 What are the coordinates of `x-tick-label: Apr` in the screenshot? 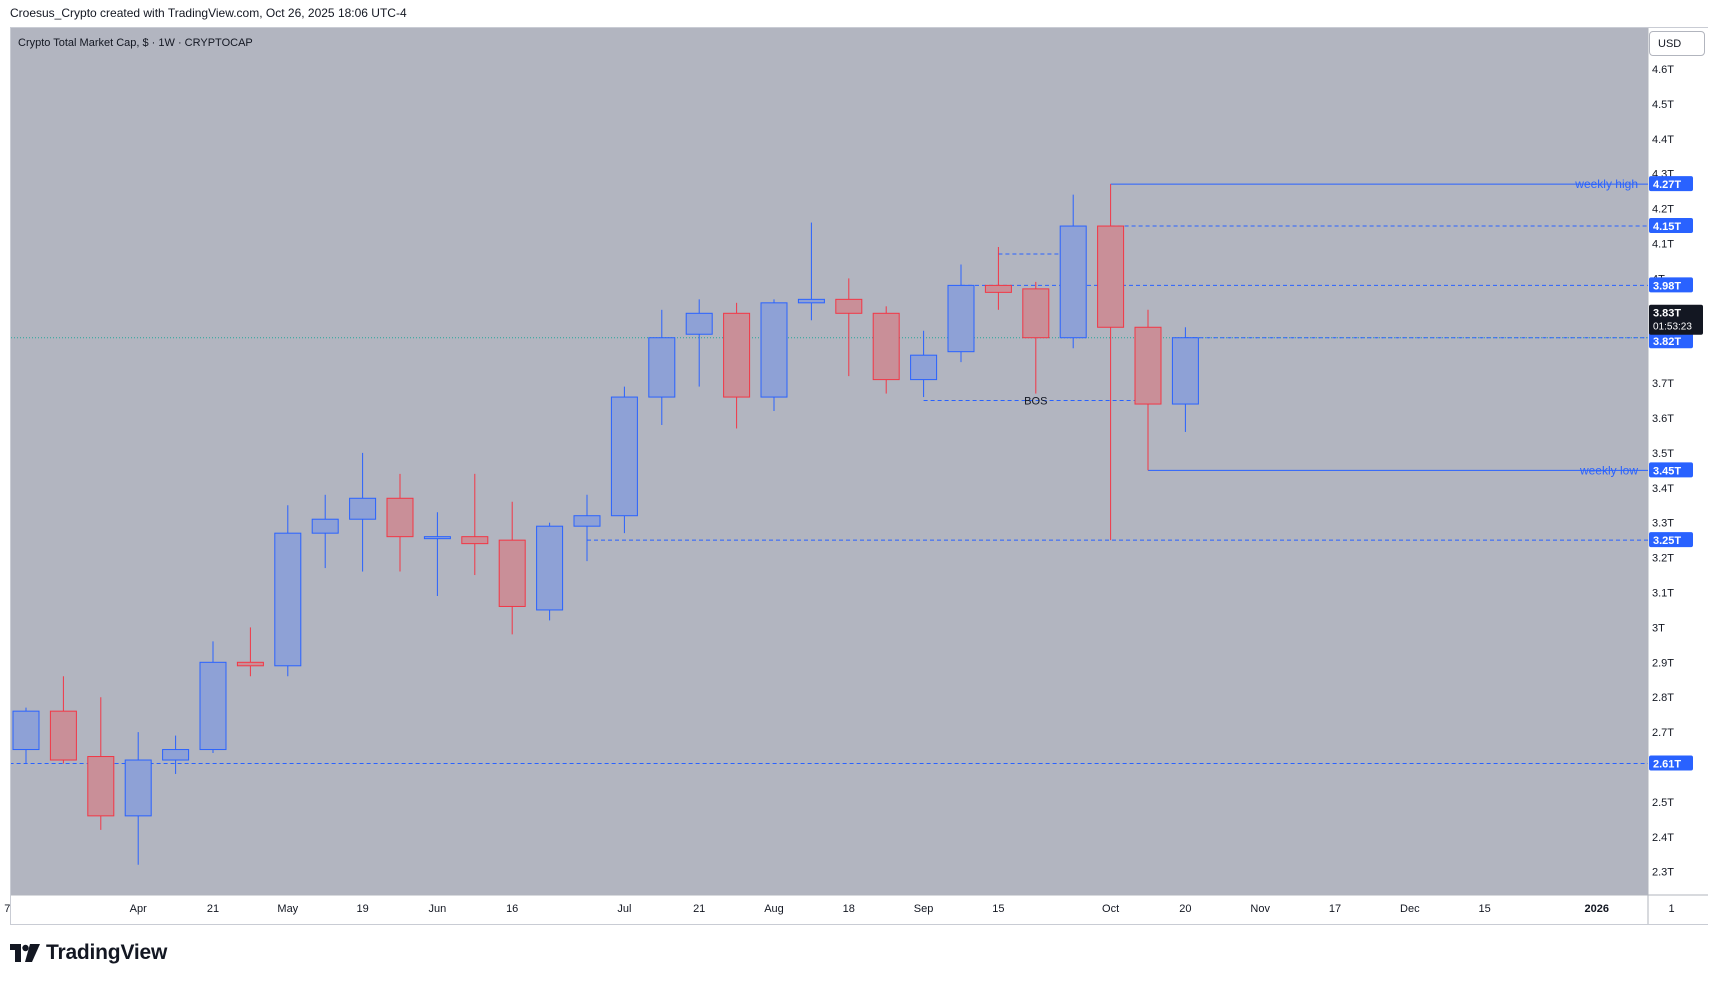 It's located at (138, 909).